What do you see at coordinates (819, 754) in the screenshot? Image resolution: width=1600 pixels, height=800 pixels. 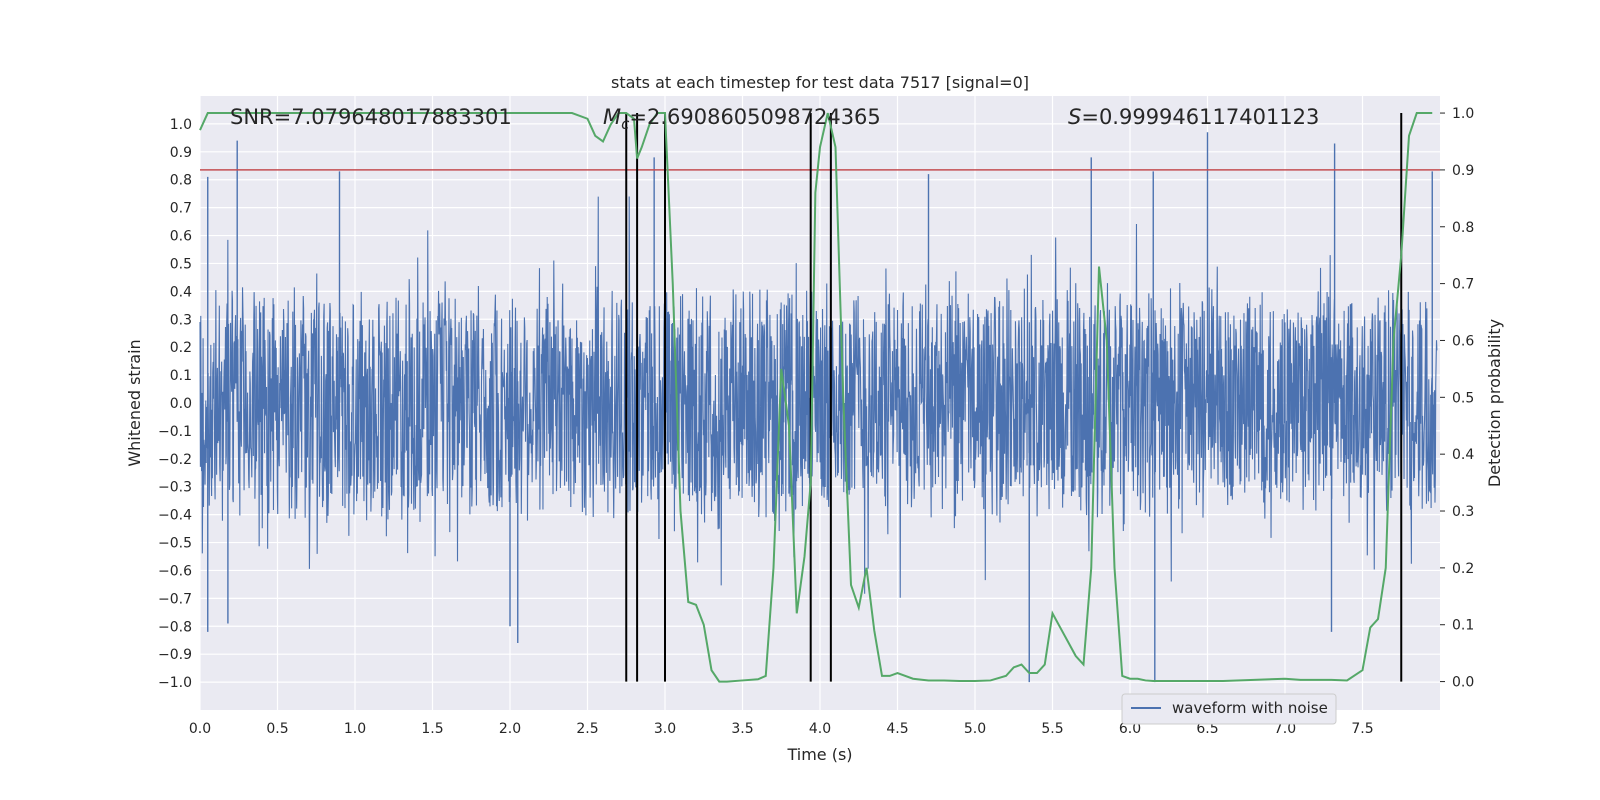 I see `x-axis-label: Time (s)` at bounding box center [819, 754].